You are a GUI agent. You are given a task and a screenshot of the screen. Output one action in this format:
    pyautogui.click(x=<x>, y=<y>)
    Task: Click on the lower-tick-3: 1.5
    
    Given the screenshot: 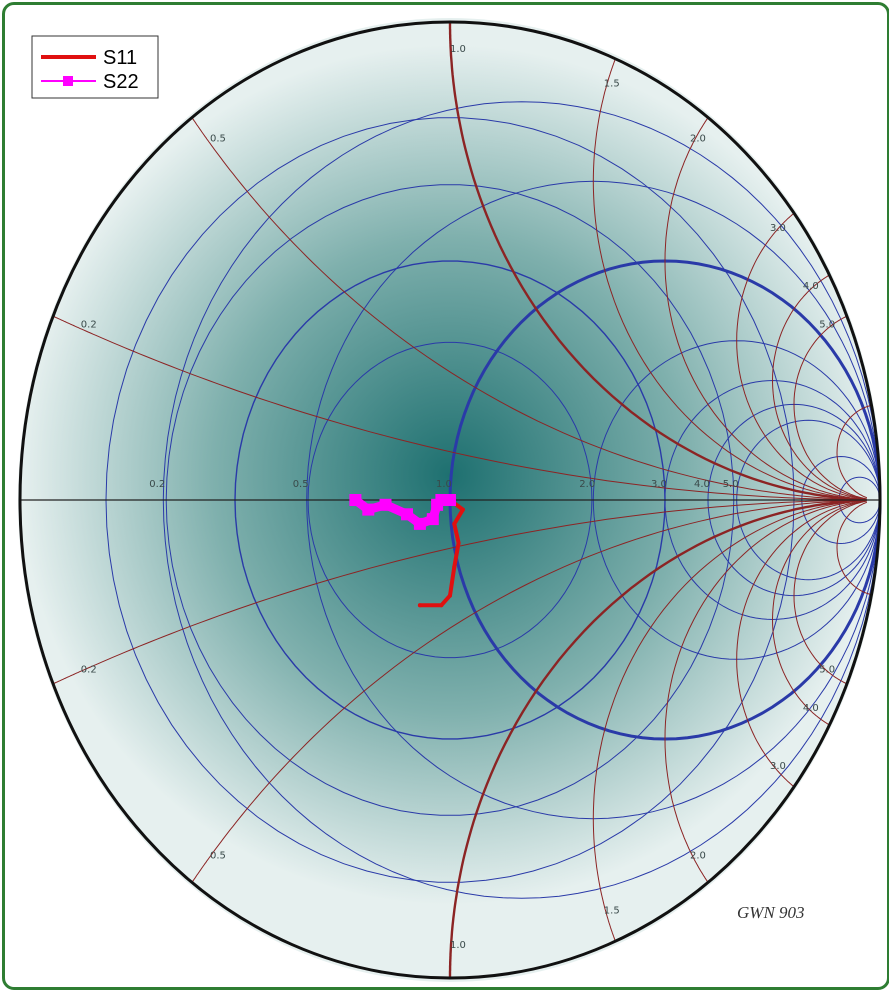 What is the action you would take?
    pyautogui.click(x=612, y=911)
    